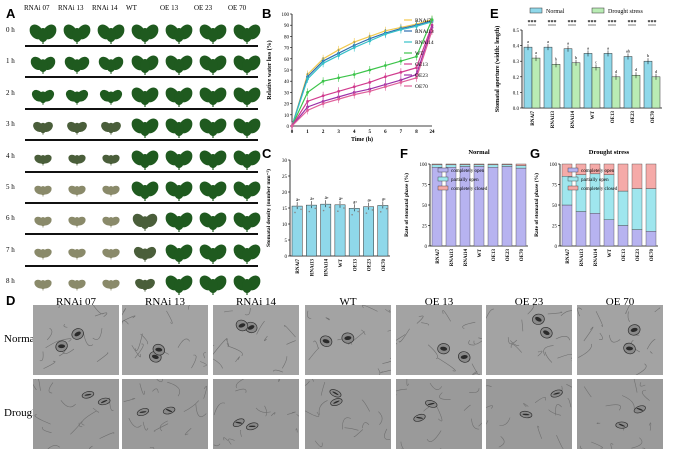  Describe the element at coordinates (288, 127) in the screenshot. I see `y-tick-label: 0` at that location.